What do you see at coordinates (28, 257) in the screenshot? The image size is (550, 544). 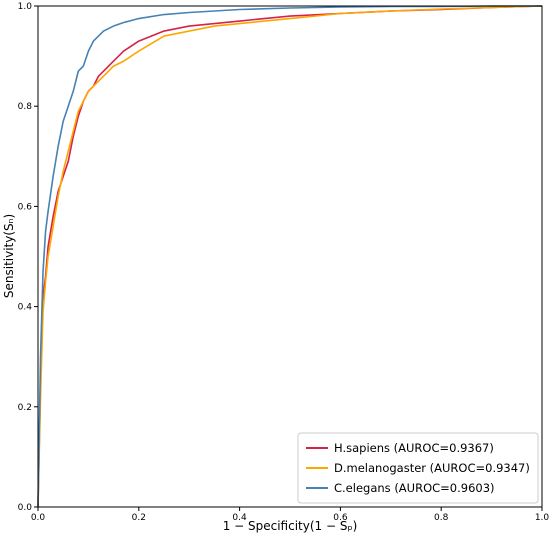 I see `y-axis: 0.0 0.2 0.4 0.6 0.8 1.0` at bounding box center [28, 257].